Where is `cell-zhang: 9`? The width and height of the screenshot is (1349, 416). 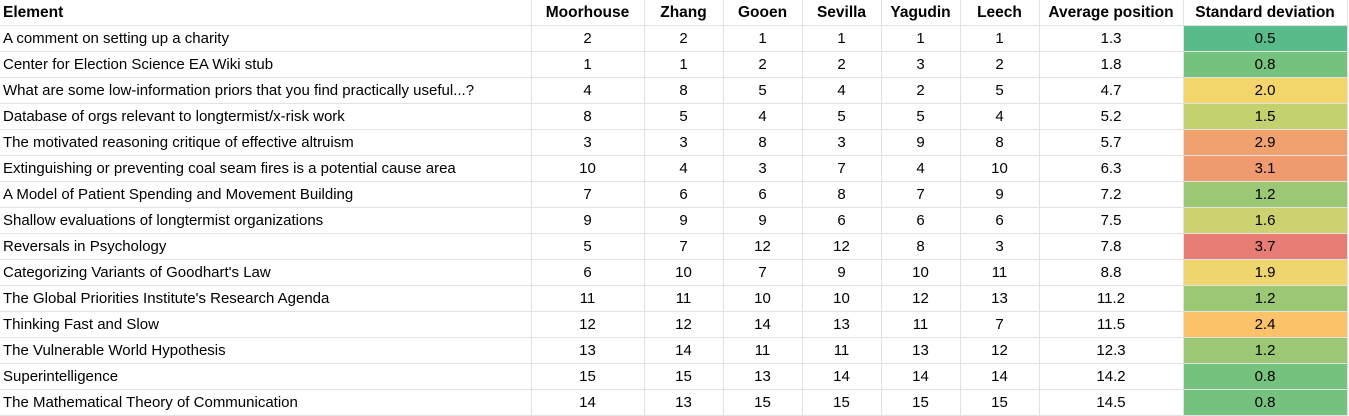
cell-zhang: 9 is located at coordinates (683, 220).